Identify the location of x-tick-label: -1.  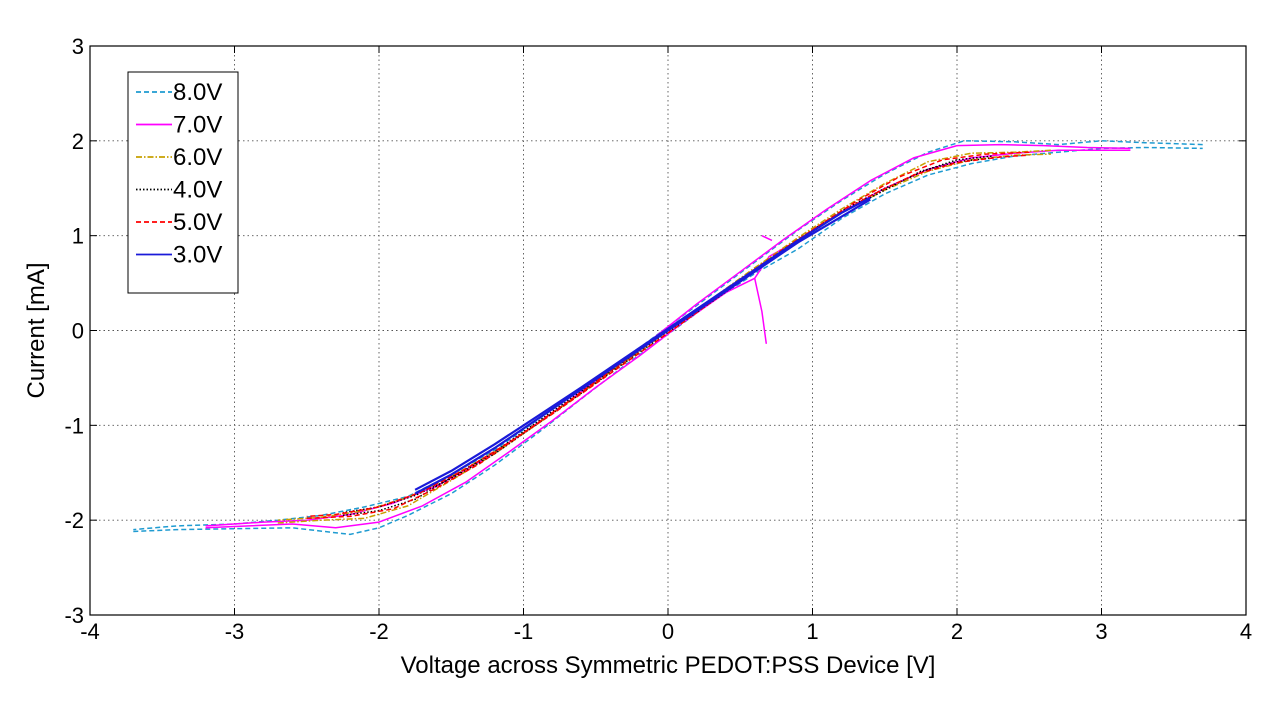
(524, 631).